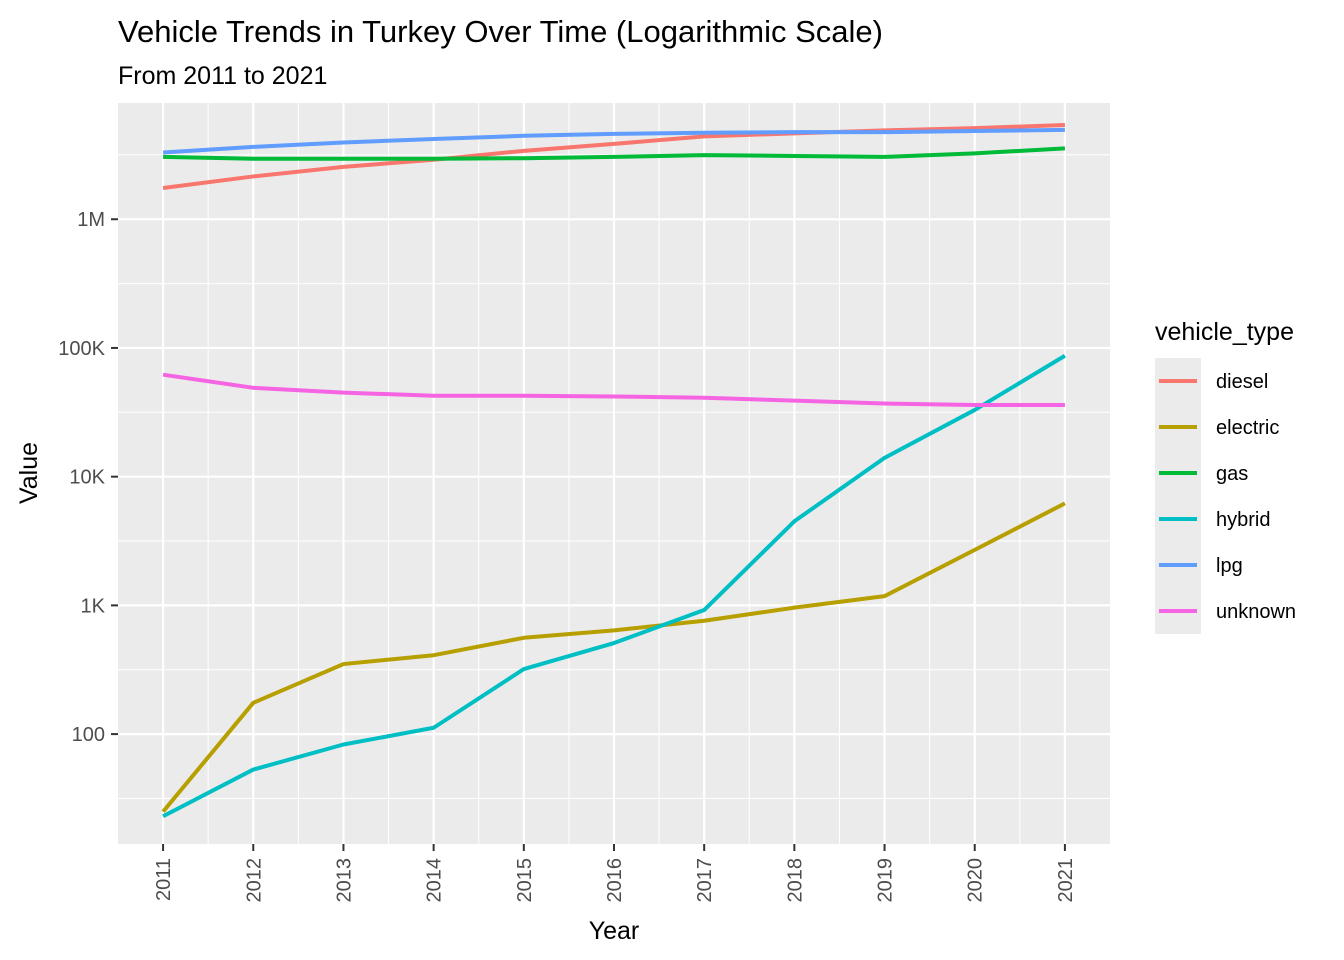  I want to click on series-line-unknown, so click(613, 390).